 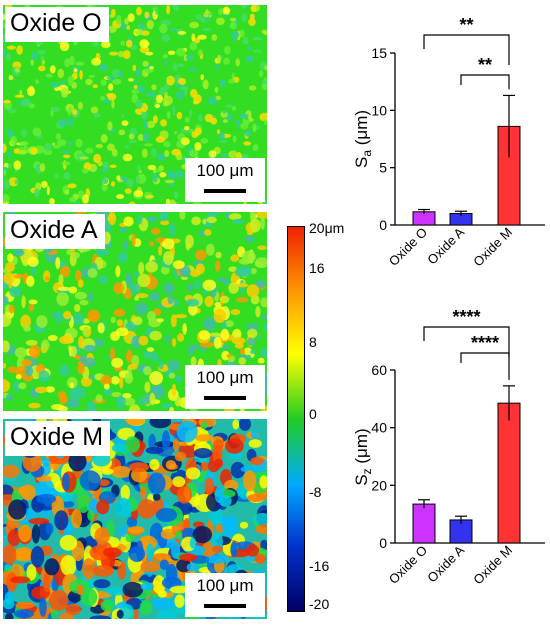 I want to click on y-tick-label: 20, so click(x=379, y=485).